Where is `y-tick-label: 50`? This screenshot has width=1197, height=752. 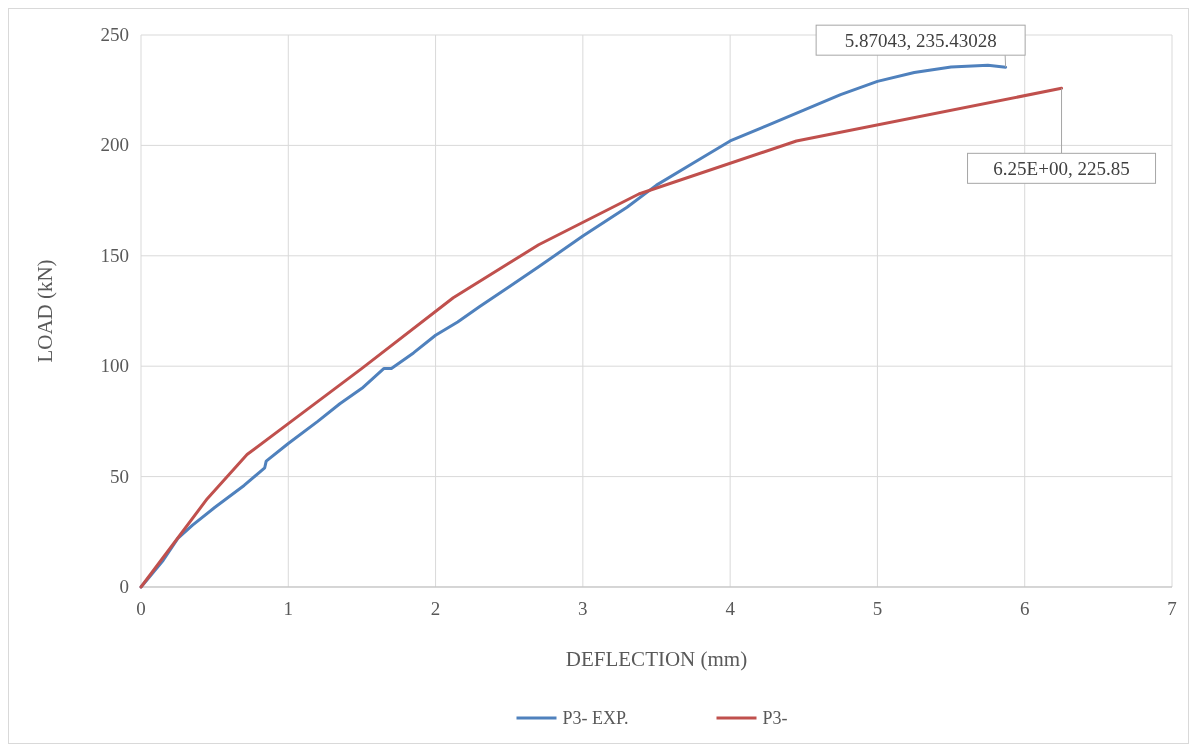
y-tick-label: 50 is located at coordinates (119, 476).